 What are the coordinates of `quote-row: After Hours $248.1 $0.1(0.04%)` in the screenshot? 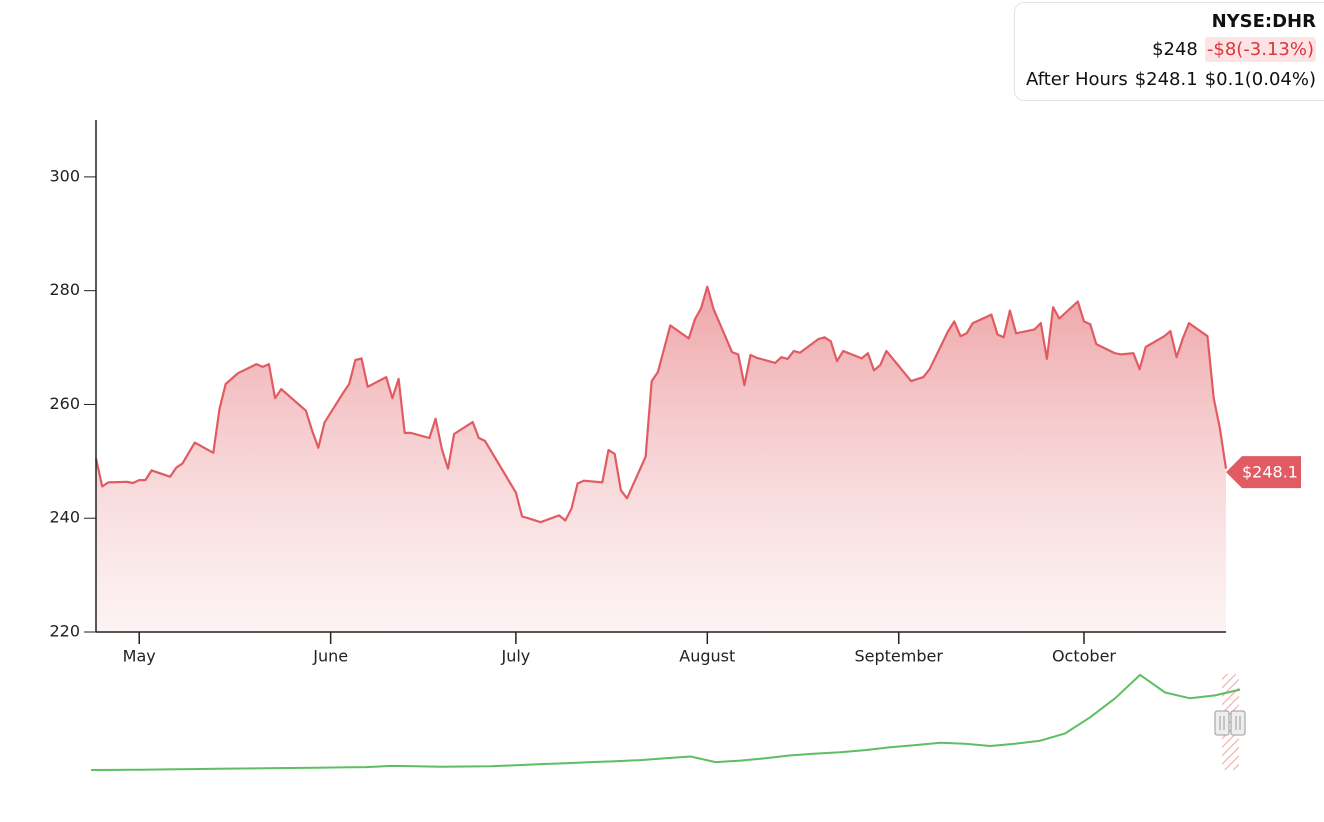 It's located at (1171, 79).